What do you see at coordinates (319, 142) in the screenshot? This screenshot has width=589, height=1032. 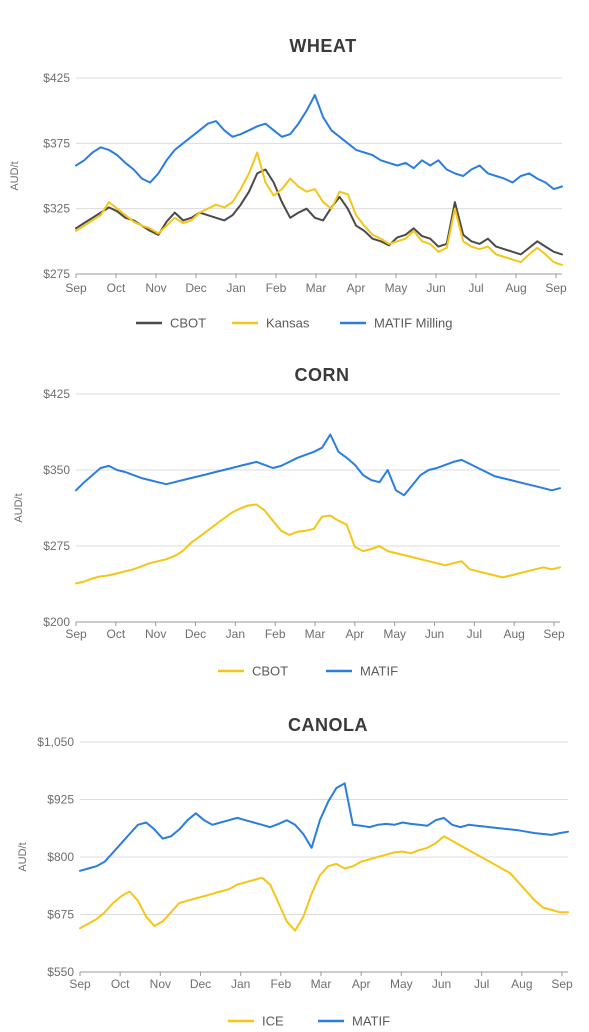 I see `series-line-matif-milling` at bounding box center [319, 142].